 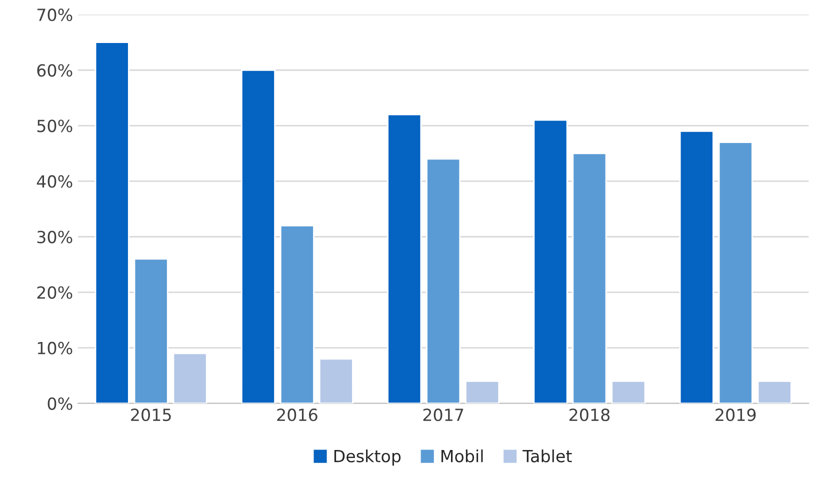 I want to click on x-tick-label: 2015, so click(x=151, y=415).